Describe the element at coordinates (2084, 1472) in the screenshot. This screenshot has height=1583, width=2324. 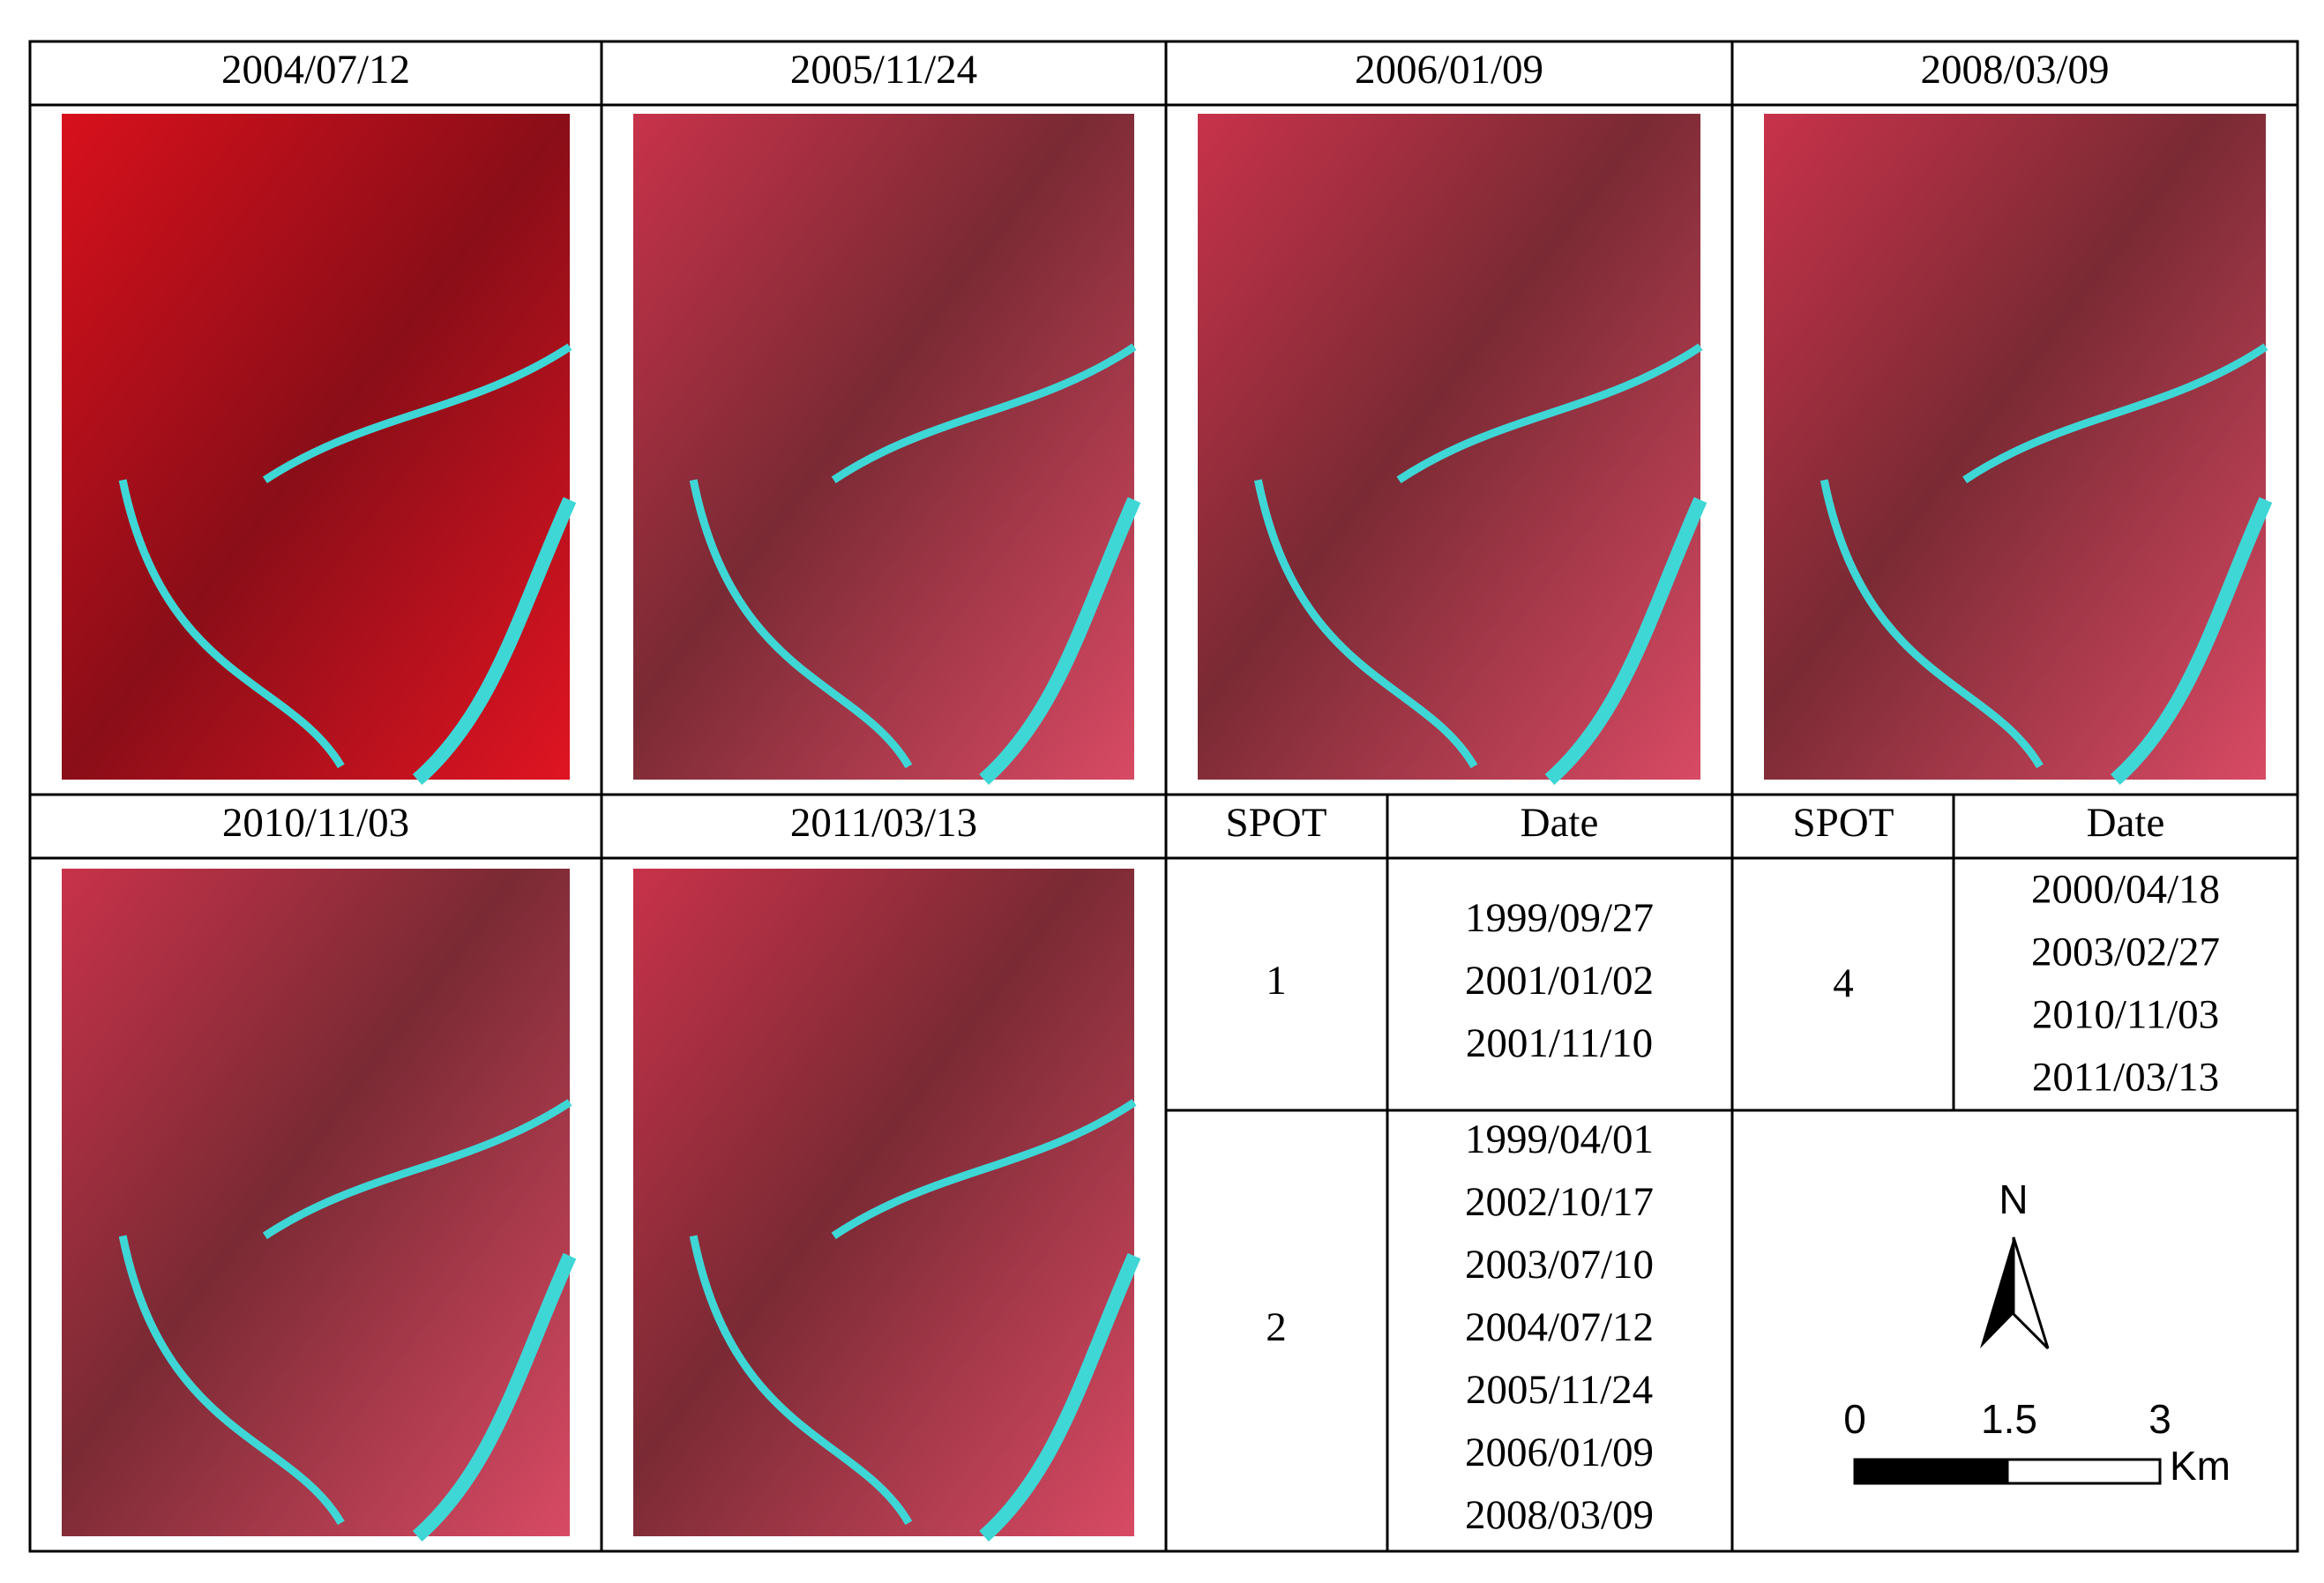
I see `scale-bar-white` at that location.